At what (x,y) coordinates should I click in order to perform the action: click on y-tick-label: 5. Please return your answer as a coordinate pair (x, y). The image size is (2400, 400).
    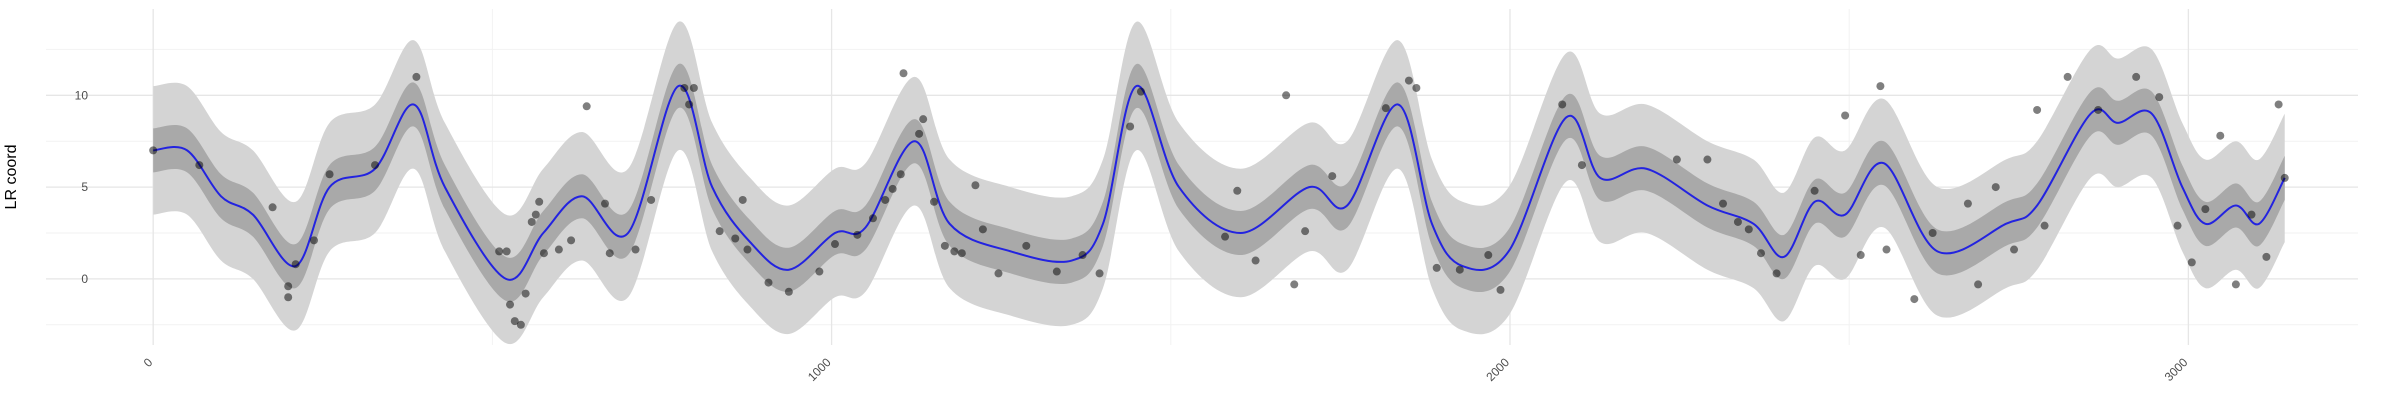
    Looking at the image, I should click on (84, 187).